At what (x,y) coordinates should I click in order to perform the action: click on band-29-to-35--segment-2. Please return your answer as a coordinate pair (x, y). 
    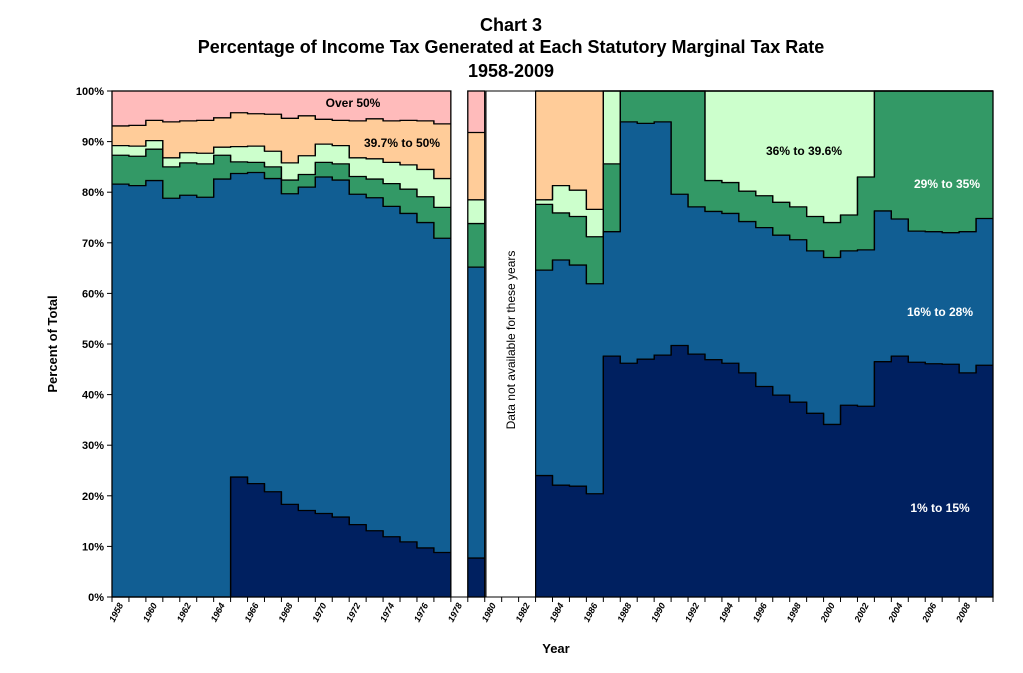
    Looking at the image, I should click on (764, 187).